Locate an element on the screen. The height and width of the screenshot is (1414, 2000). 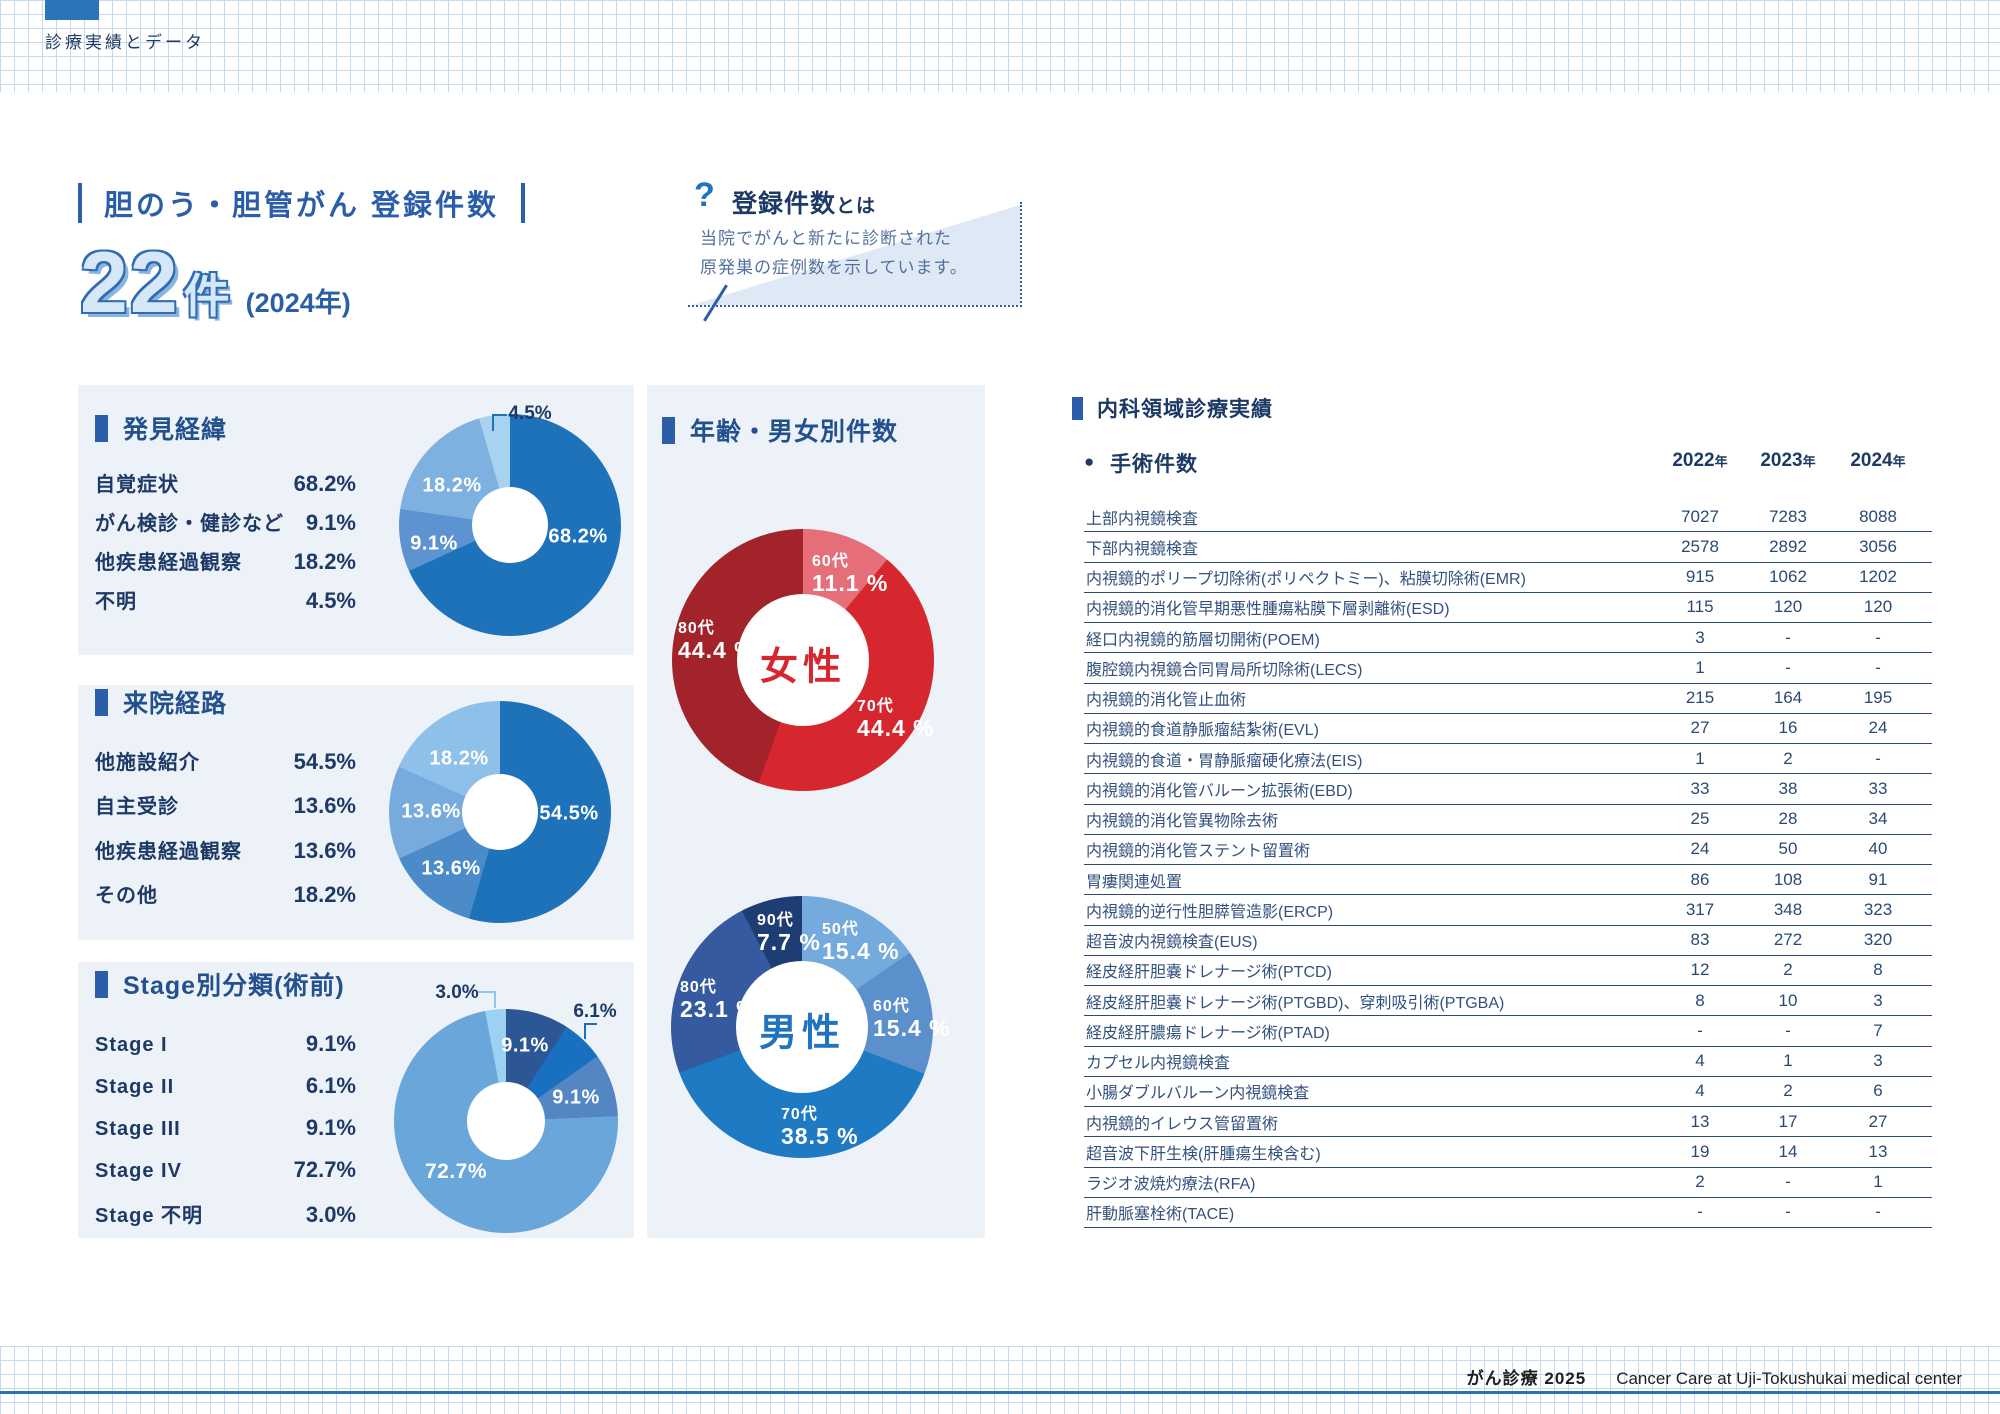
callout-title: 登録件数とは is located at coordinates (804, 202).